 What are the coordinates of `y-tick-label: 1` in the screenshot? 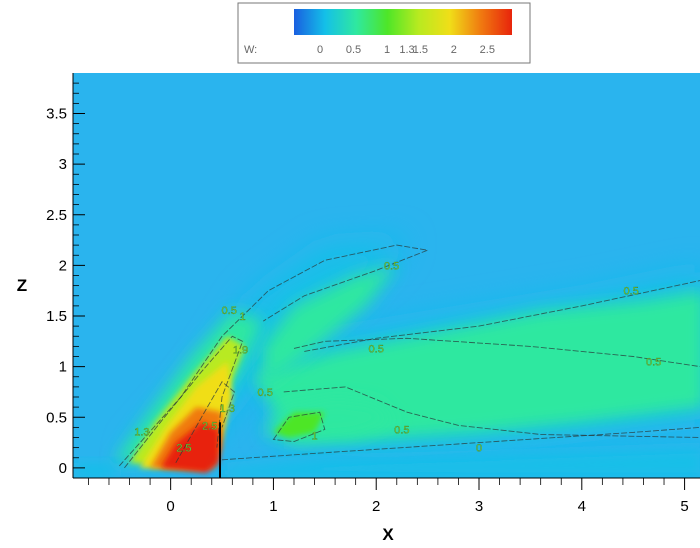 It's located at (63, 367).